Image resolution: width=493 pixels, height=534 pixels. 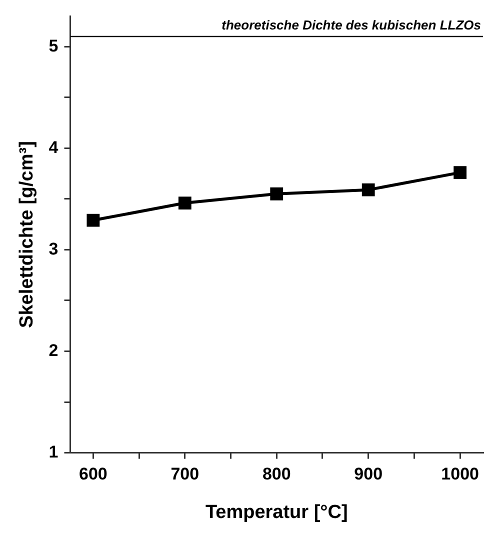 I want to click on x-tick-label: 900, so click(x=368, y=474).